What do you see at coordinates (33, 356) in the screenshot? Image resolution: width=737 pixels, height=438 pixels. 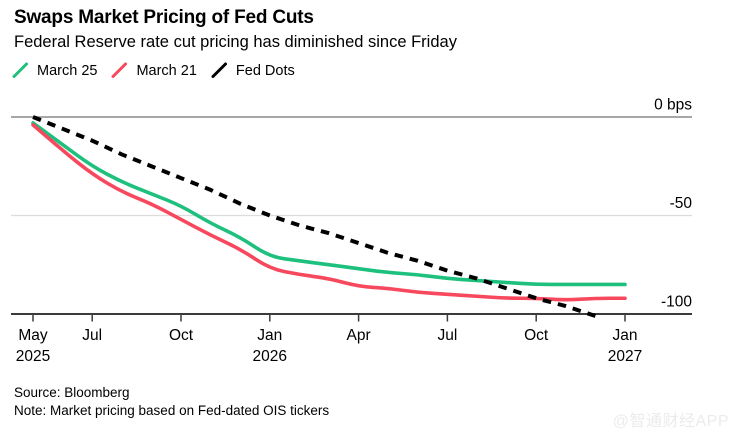 I see `x-tick-year-label: 2025` at bounding box center [33, 356].